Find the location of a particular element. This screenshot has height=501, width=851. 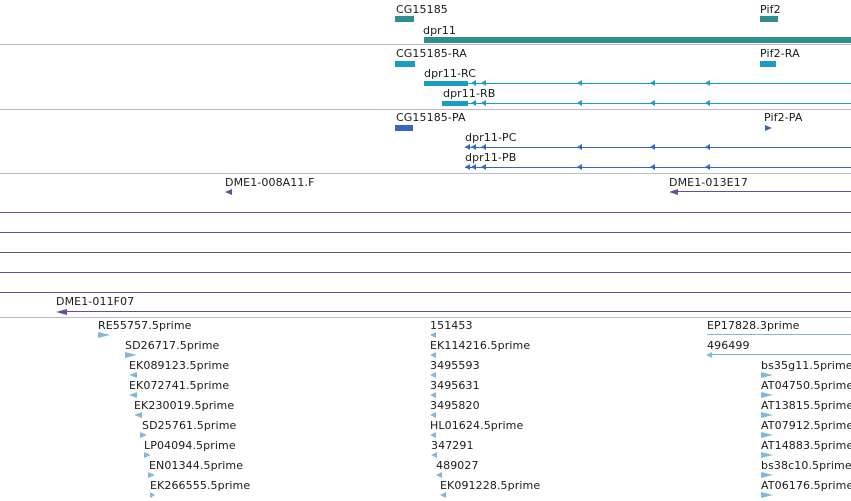

mrna-label-pif2-ra: Pif2-RA is located at coordinates (780, 53).